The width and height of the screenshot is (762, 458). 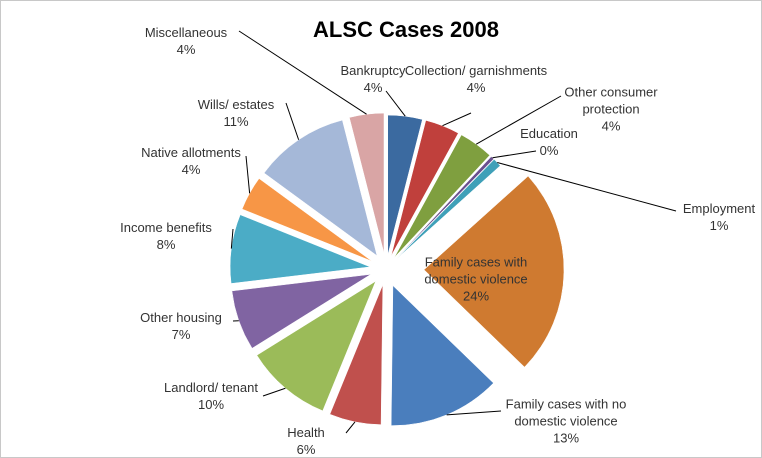 What do you see at coordinates (566, 412) in the screenshot?
I see `category-label: Family cases with no domestic violence` at bounding box center [566, 412].